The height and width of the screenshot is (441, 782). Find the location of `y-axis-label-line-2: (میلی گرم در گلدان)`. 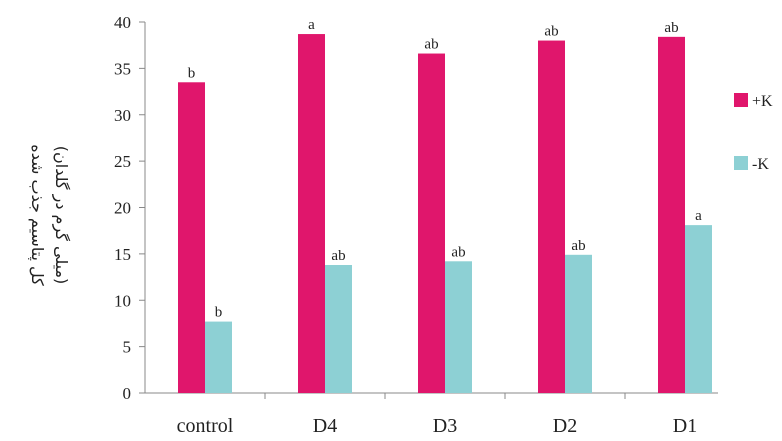

y-axis-label-line-2: (میلی گرم در گلدان) is located at coordinates (61, 215).